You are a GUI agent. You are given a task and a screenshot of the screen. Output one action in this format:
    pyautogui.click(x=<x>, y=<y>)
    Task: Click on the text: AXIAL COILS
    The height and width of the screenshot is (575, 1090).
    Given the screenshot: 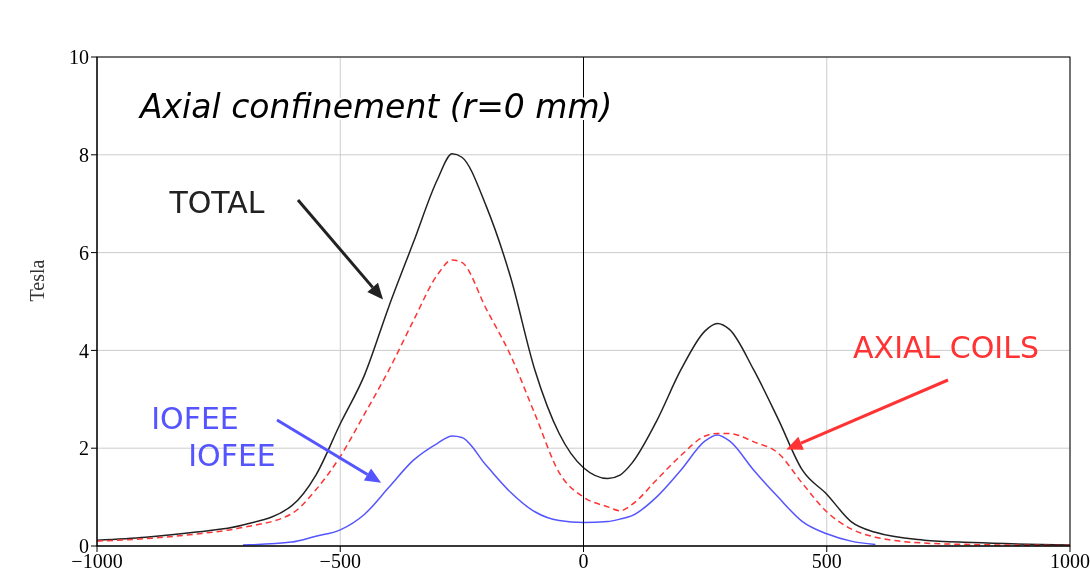 What is the action you would take?
    pyautogui.click(x=946, y=347)
    